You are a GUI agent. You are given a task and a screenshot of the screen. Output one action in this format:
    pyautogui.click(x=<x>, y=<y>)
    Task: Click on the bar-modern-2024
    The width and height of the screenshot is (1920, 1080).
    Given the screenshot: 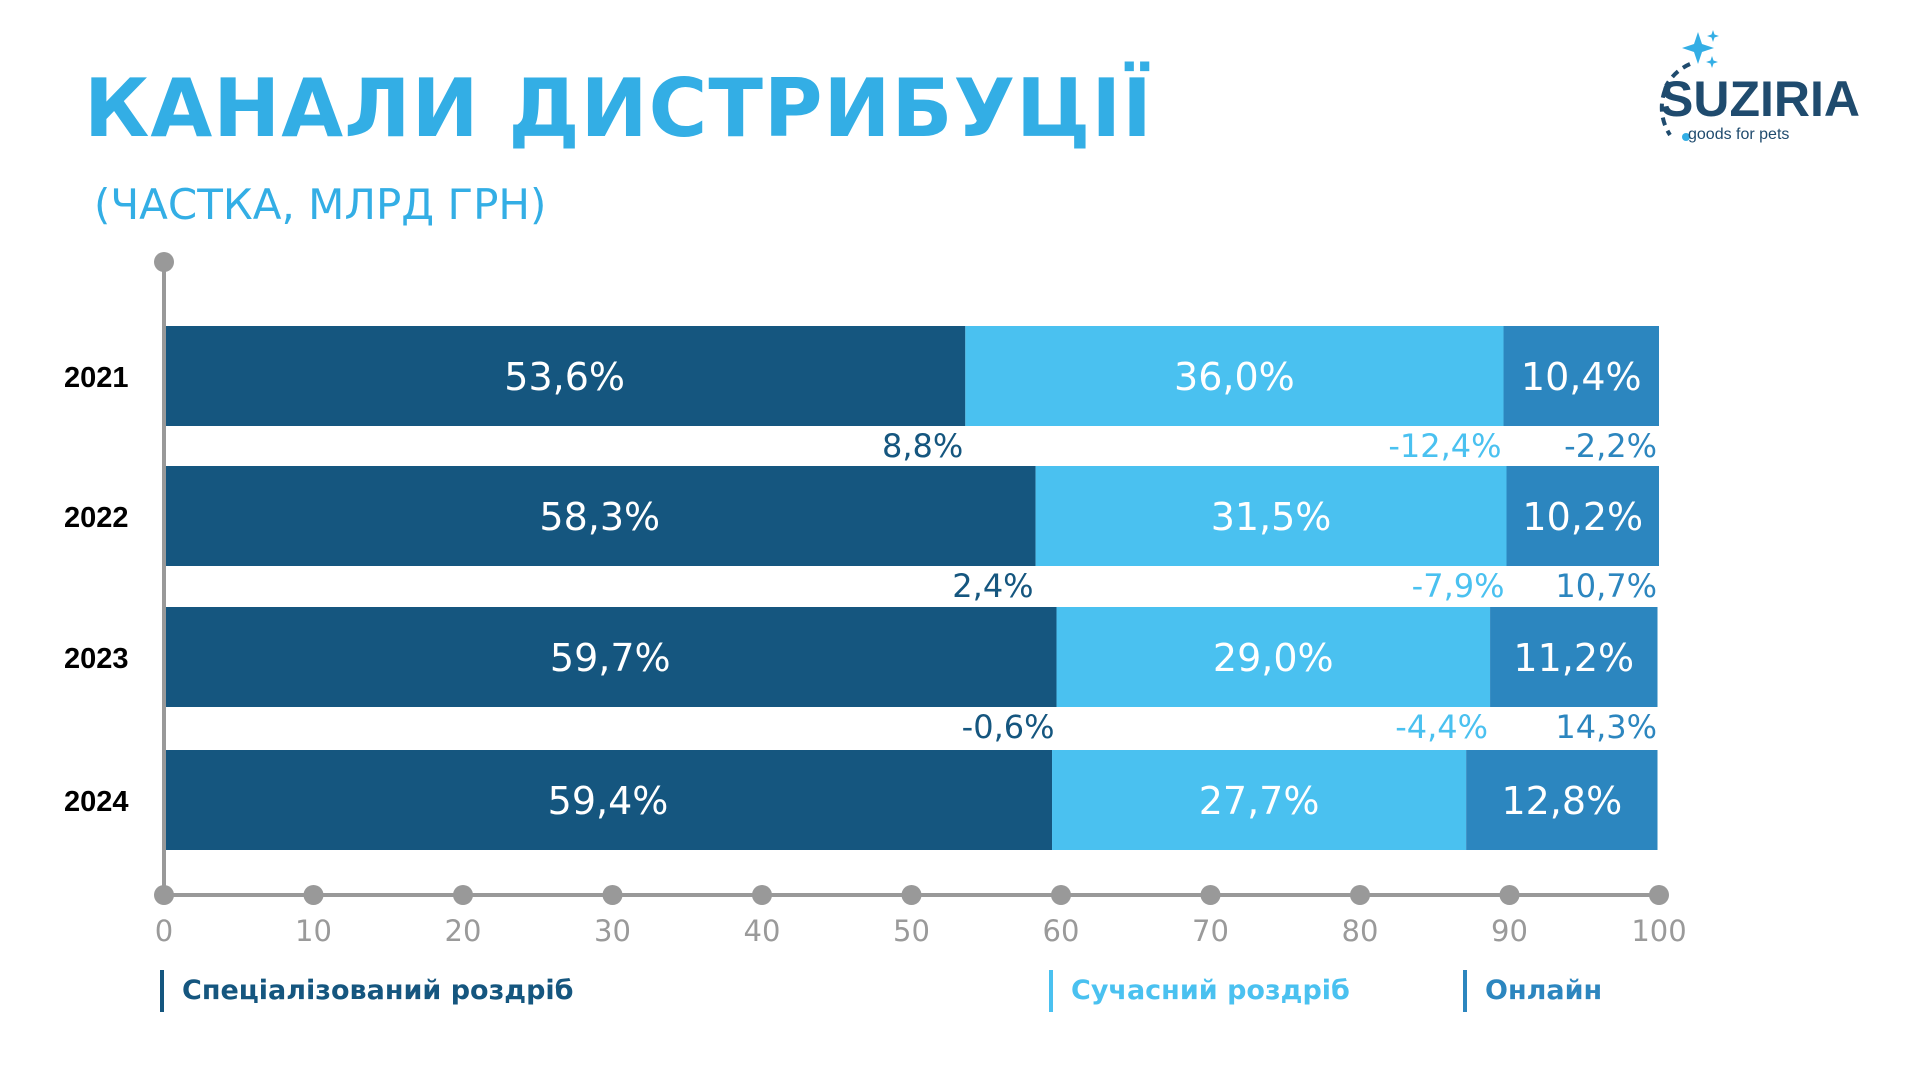 What is the action you would take?
    pyautogui.click(x=1259, y=800)
    